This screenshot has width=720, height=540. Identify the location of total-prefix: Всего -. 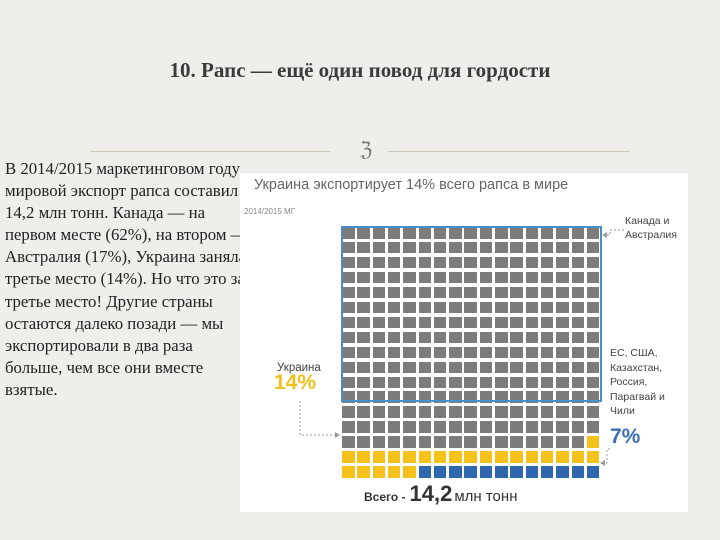
(385, 497).